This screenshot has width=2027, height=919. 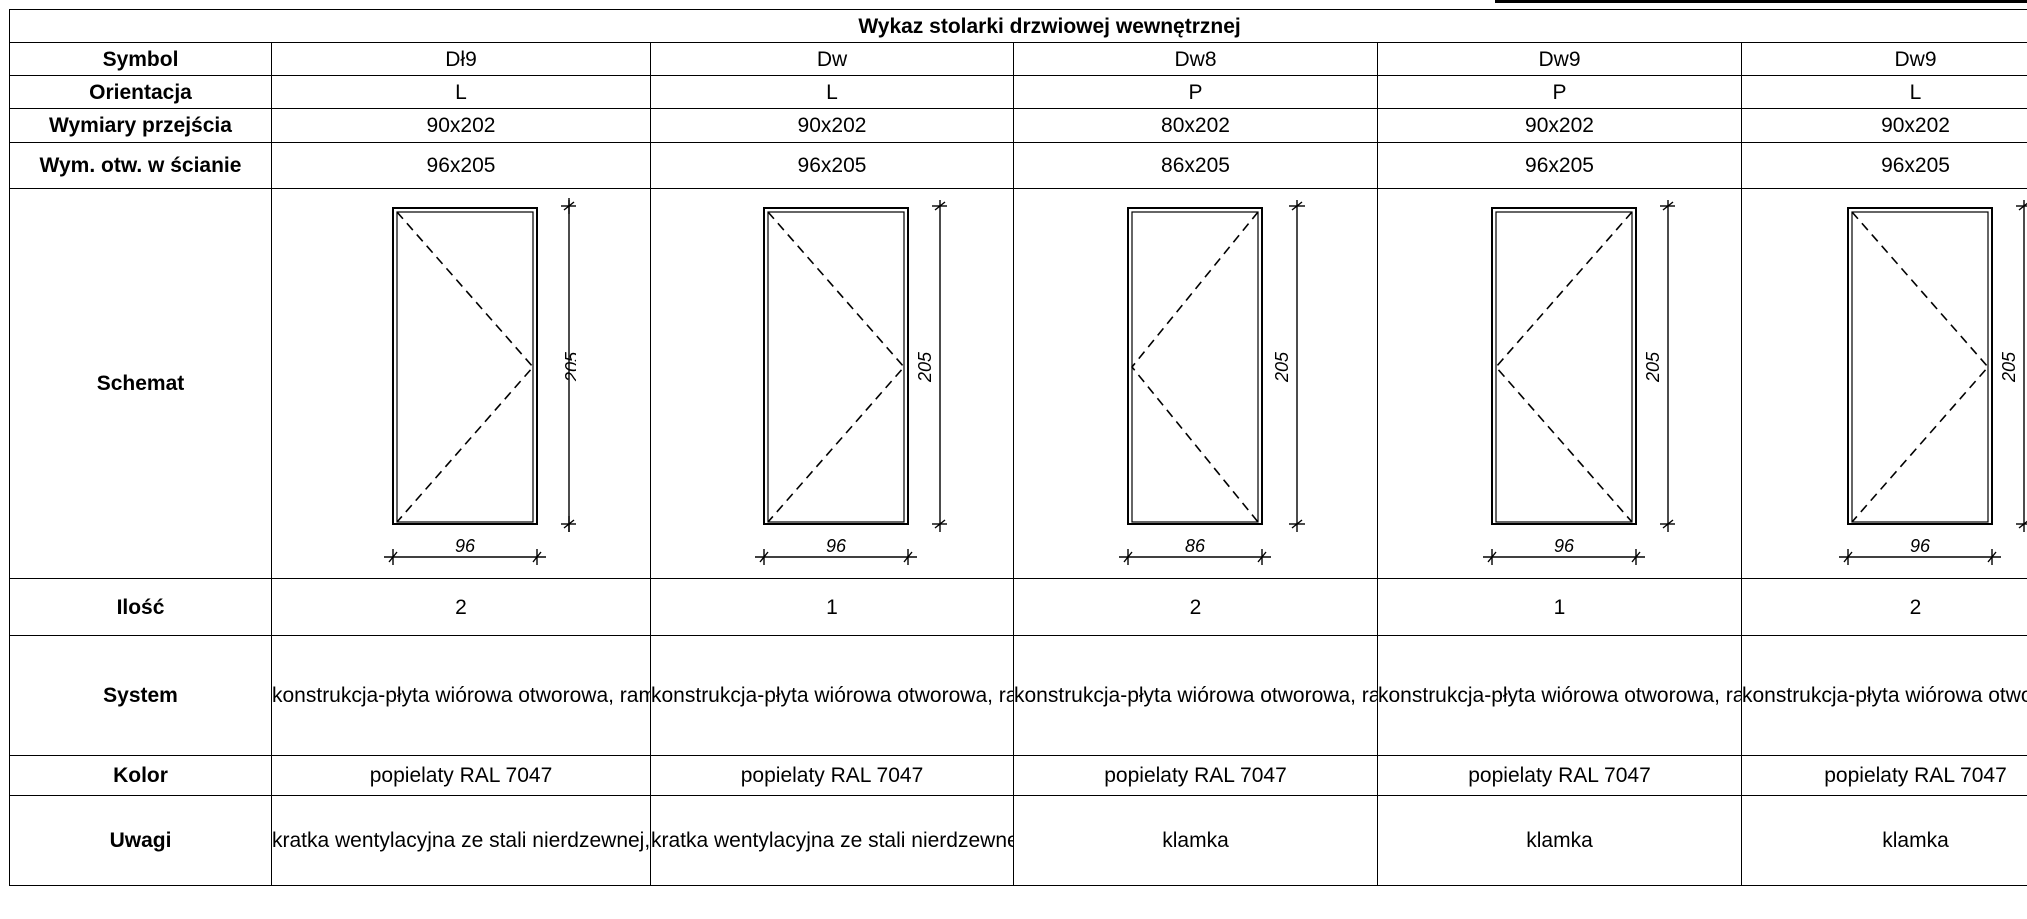 What do you see at coordinates (832, 59) in the screenshot?
I see `cell-symbol: Dw` at bounding box center [832, 59].